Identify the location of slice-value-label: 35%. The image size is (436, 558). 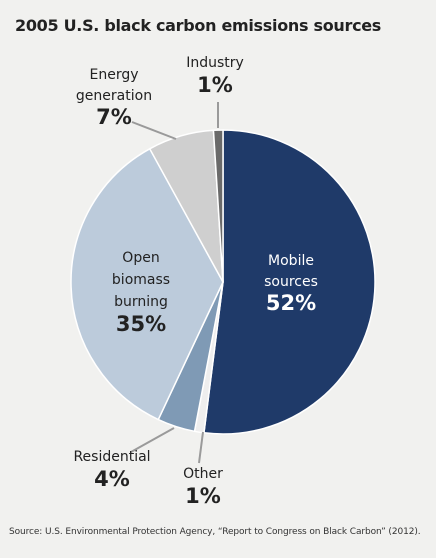
(141, 324).